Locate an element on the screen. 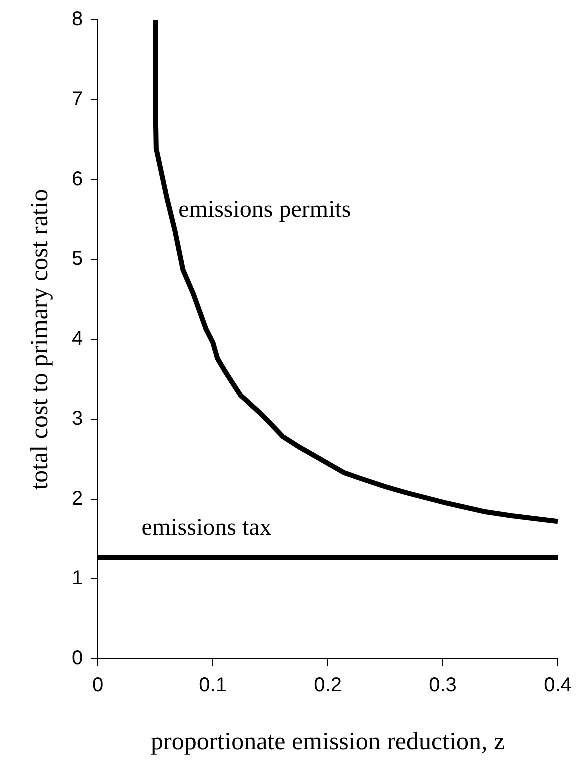  x-tick-label: 0.2 is located at coordinates (328, 685).